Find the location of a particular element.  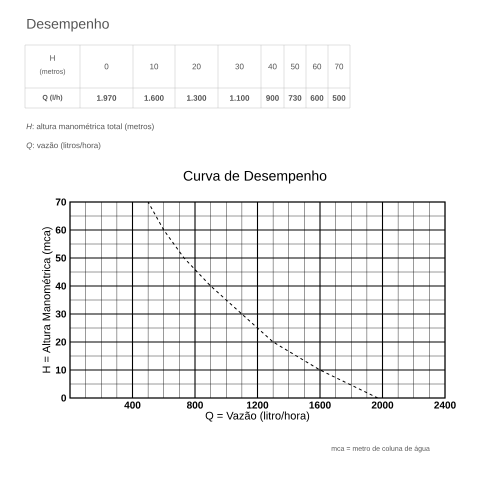

x-tick-label: 2400 is located at coordinates (445, 405).